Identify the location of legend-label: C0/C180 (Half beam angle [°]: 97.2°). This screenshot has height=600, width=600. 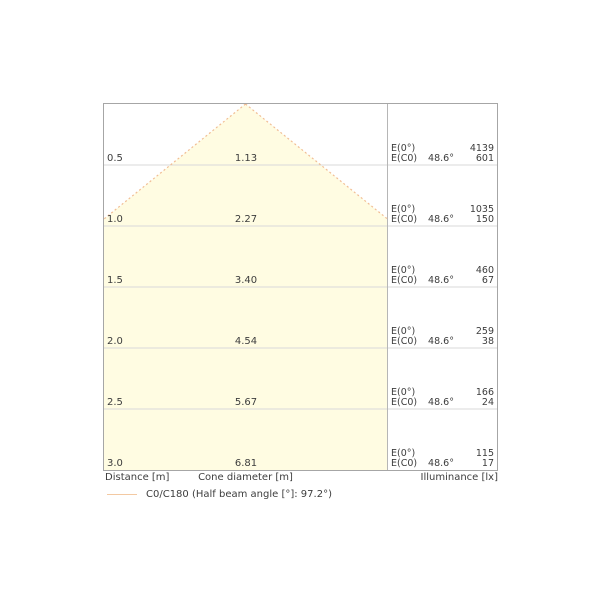
(239, 494).